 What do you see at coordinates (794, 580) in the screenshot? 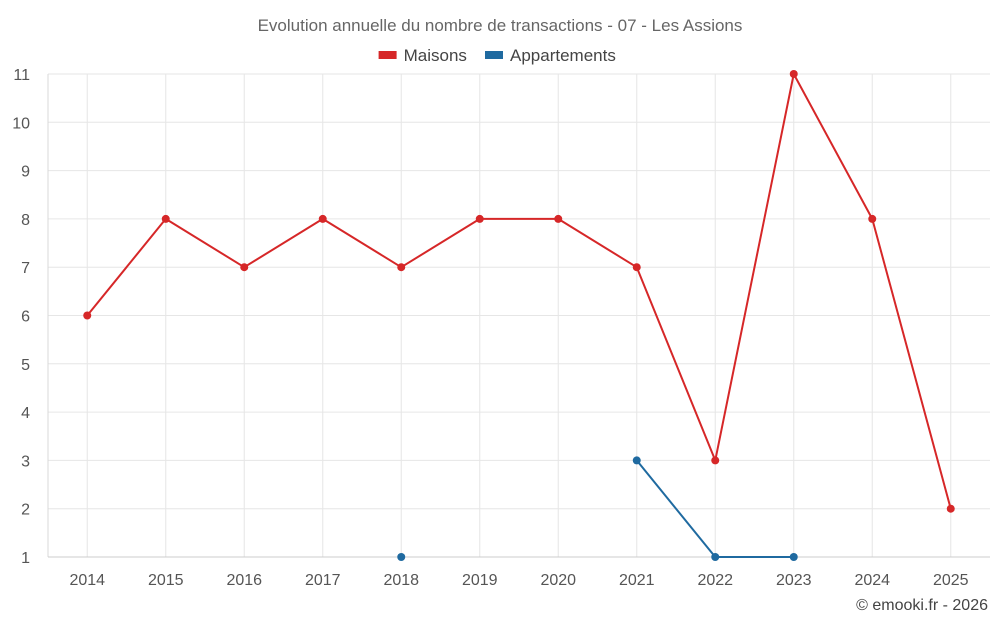
I see `x-tick-label: 2023` at bounding box center [794, 580].